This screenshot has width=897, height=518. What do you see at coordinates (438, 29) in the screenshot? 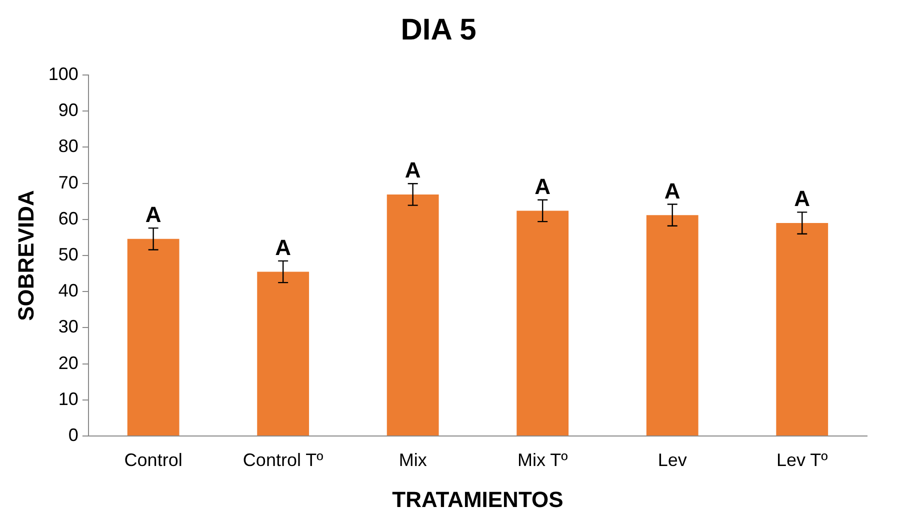
I see `chart-title: DIA 5` at bounding box center [438, 29].